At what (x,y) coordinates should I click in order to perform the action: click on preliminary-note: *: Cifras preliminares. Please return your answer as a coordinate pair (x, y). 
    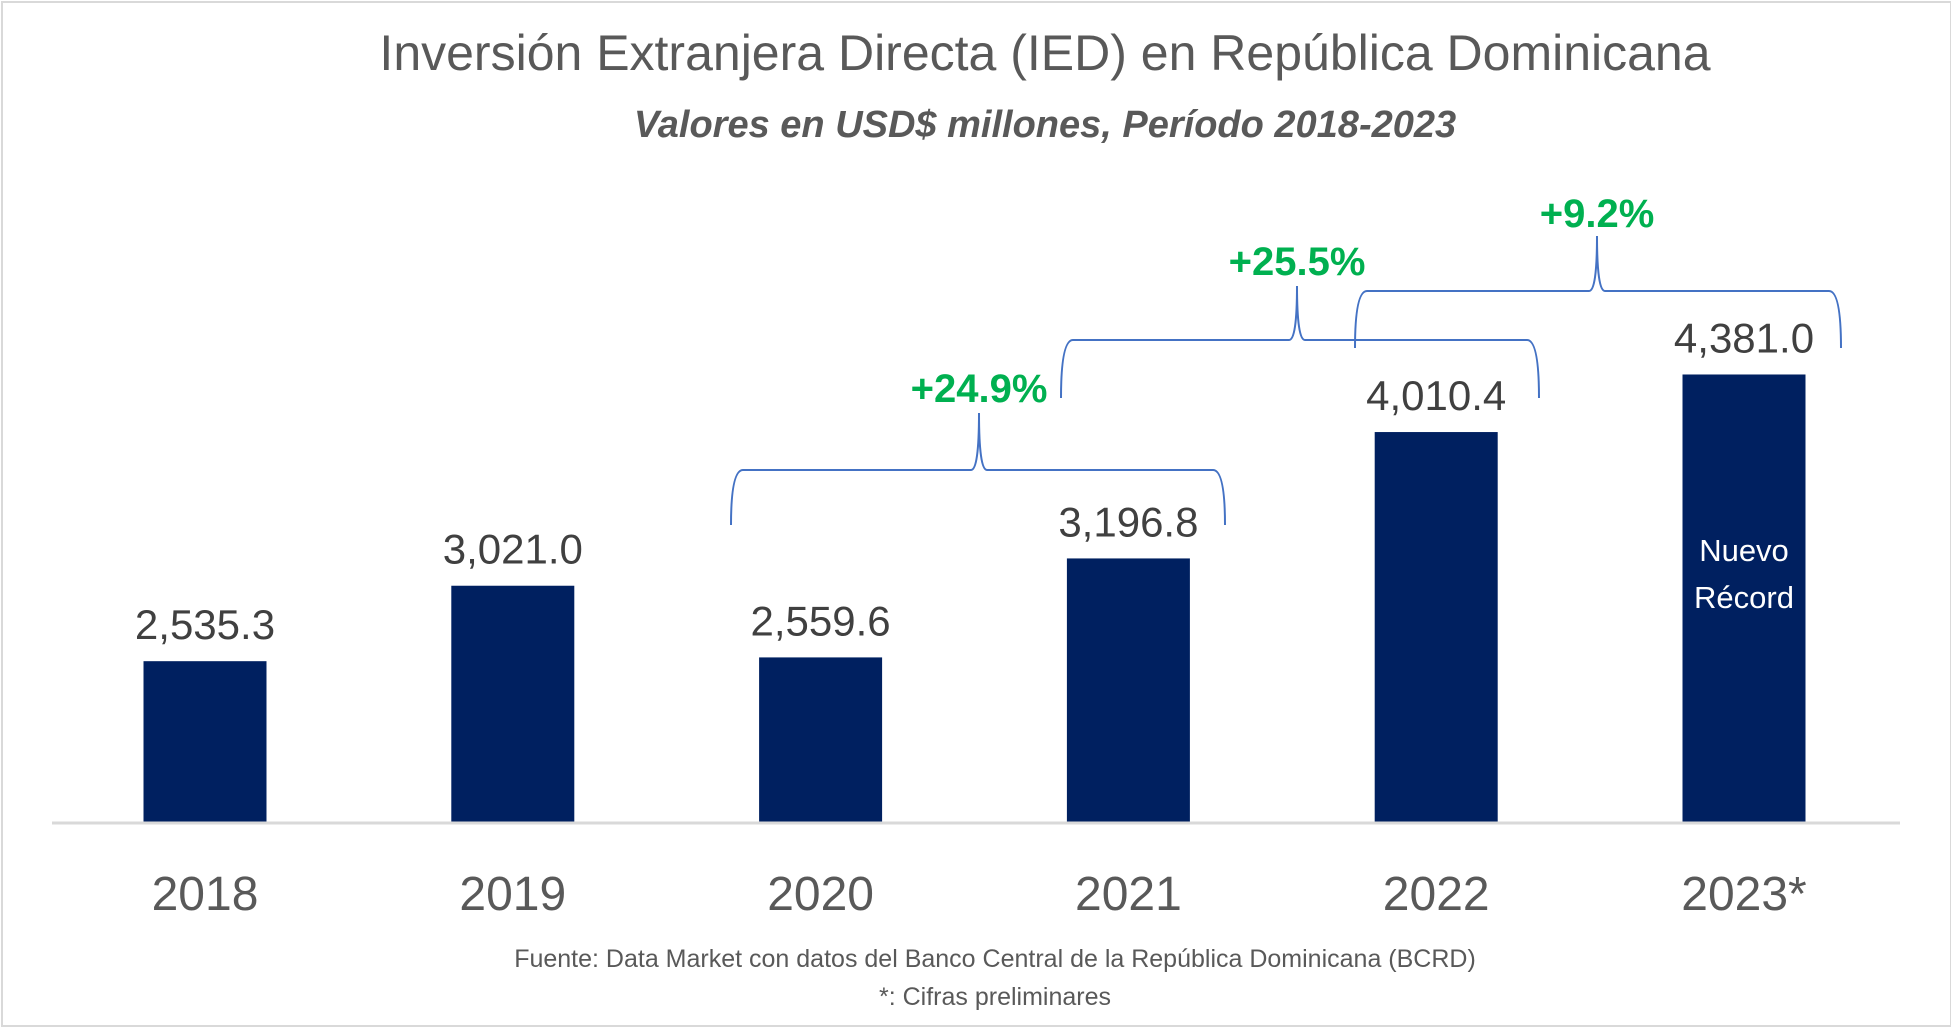
    Looking at the image, I should click on (994, 997).